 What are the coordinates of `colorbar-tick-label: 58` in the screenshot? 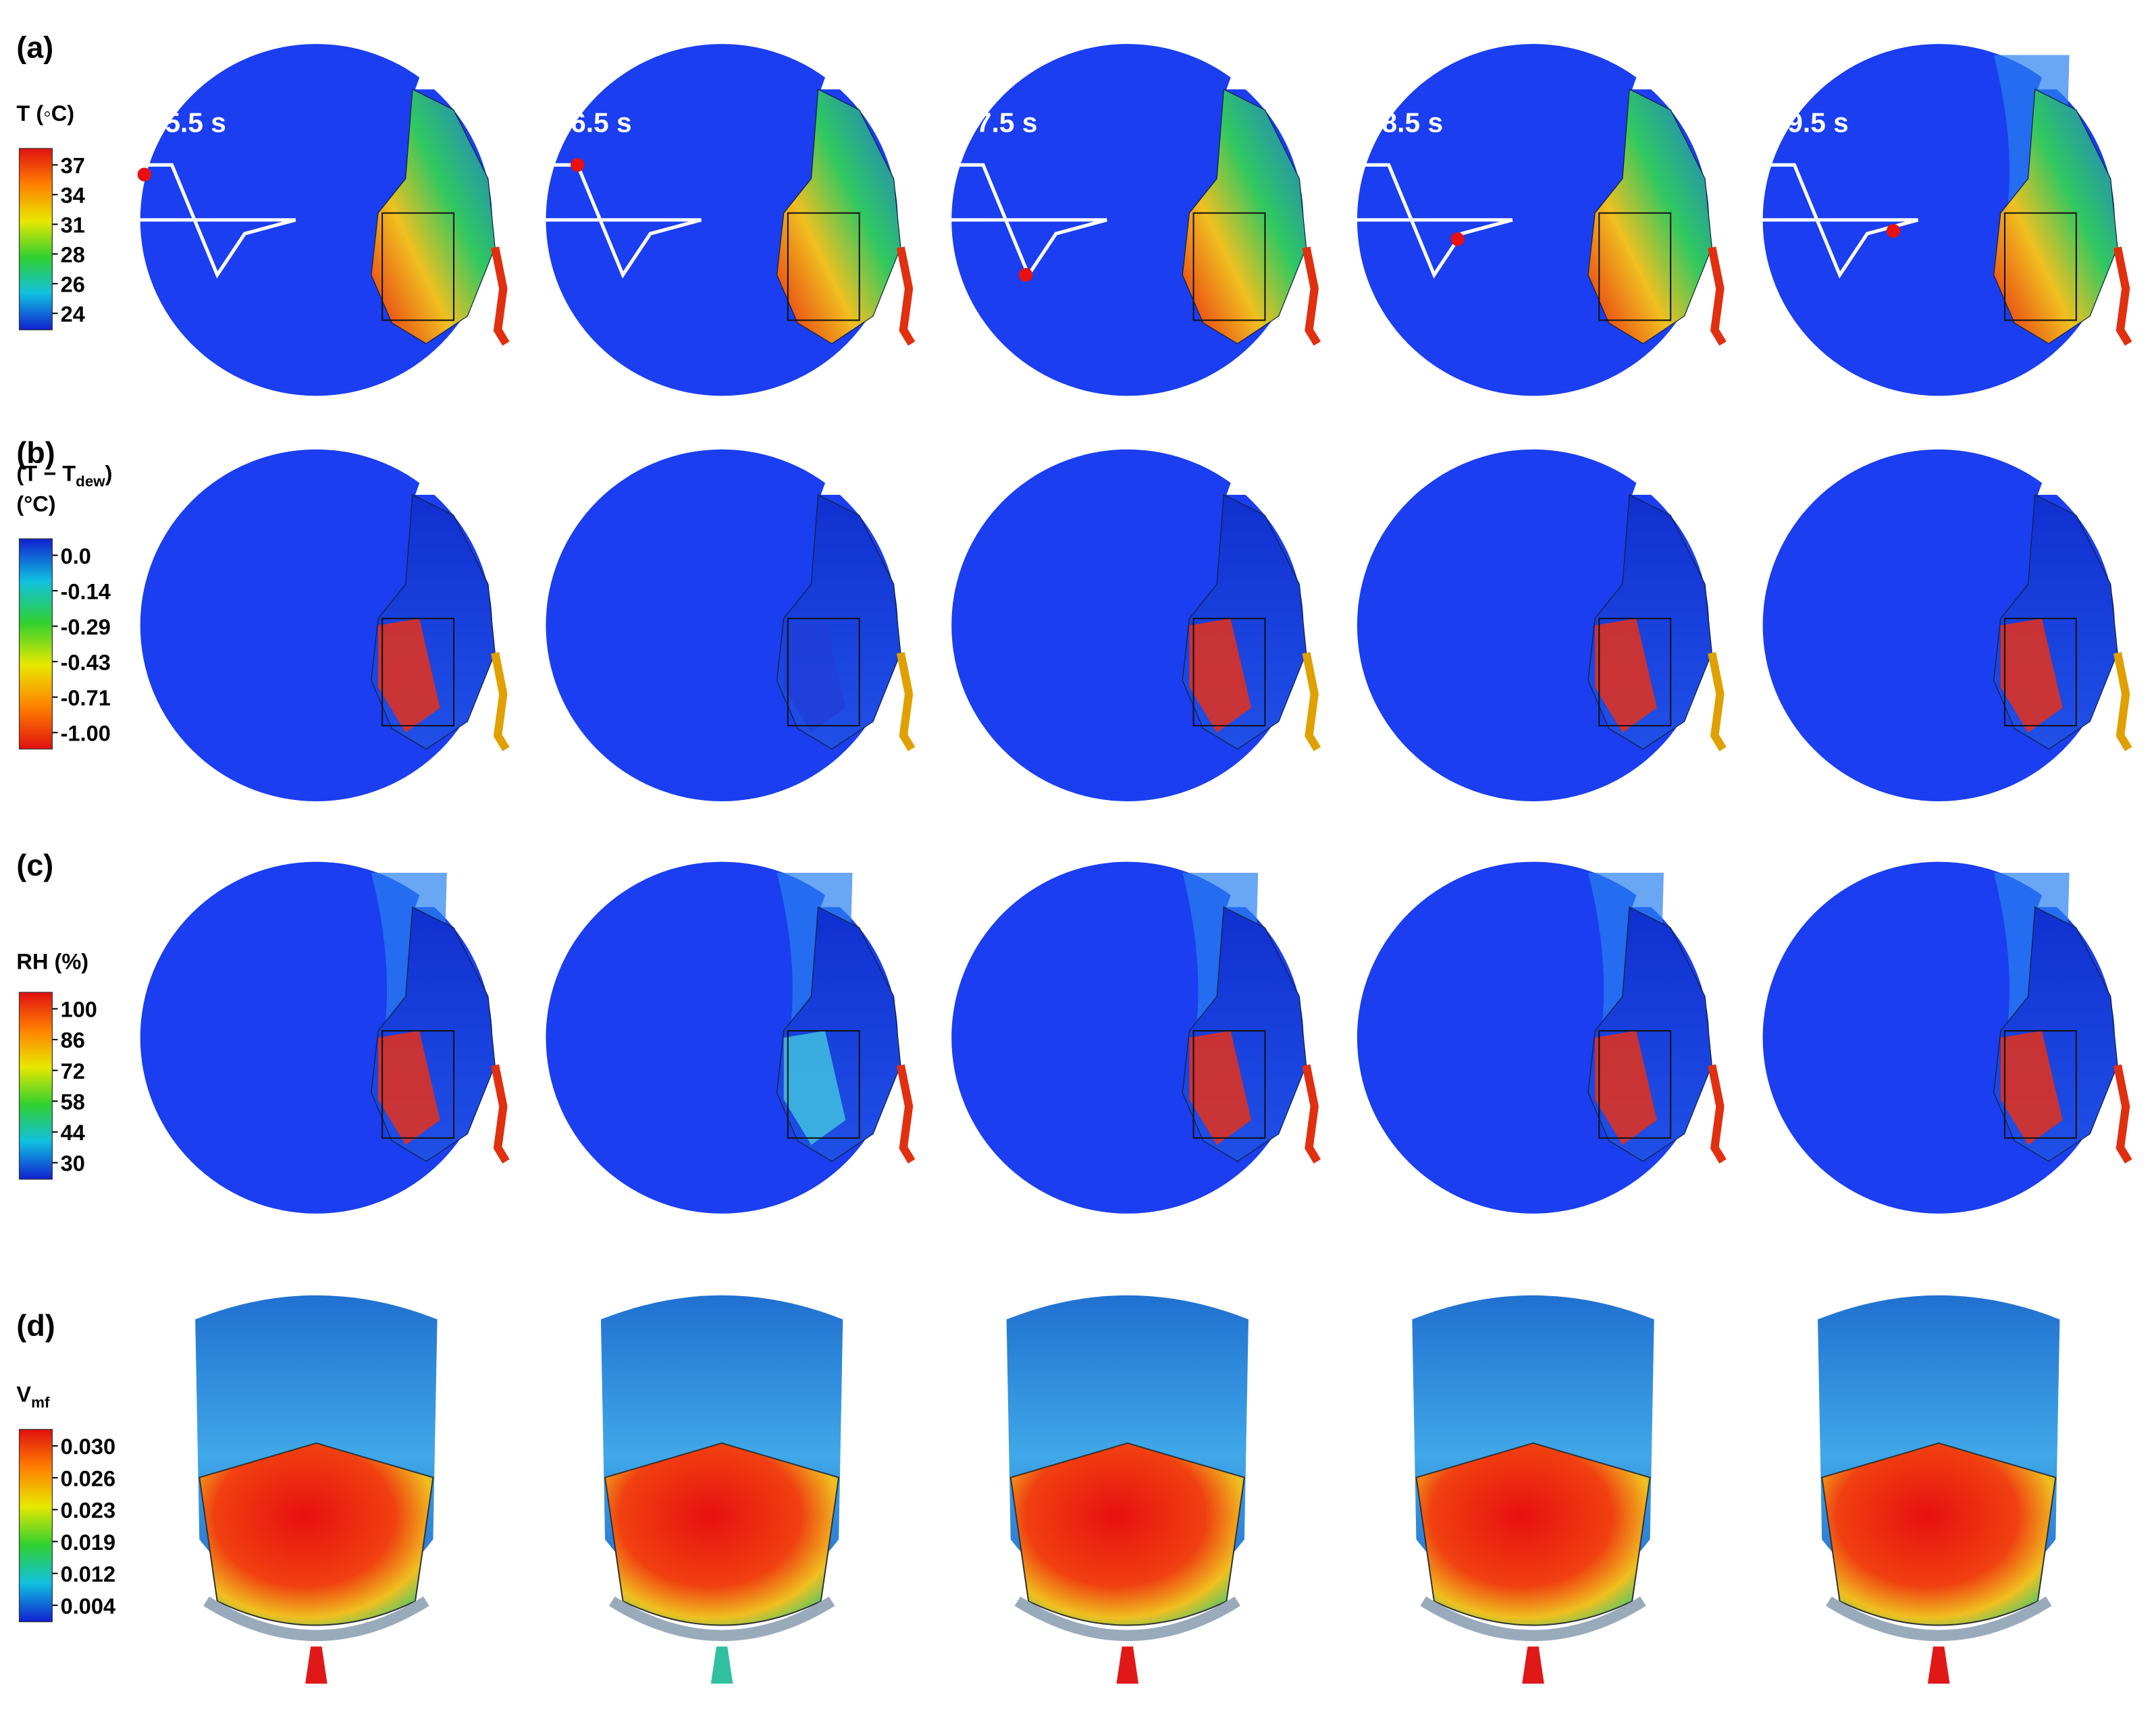 It's located at (73, 1102).